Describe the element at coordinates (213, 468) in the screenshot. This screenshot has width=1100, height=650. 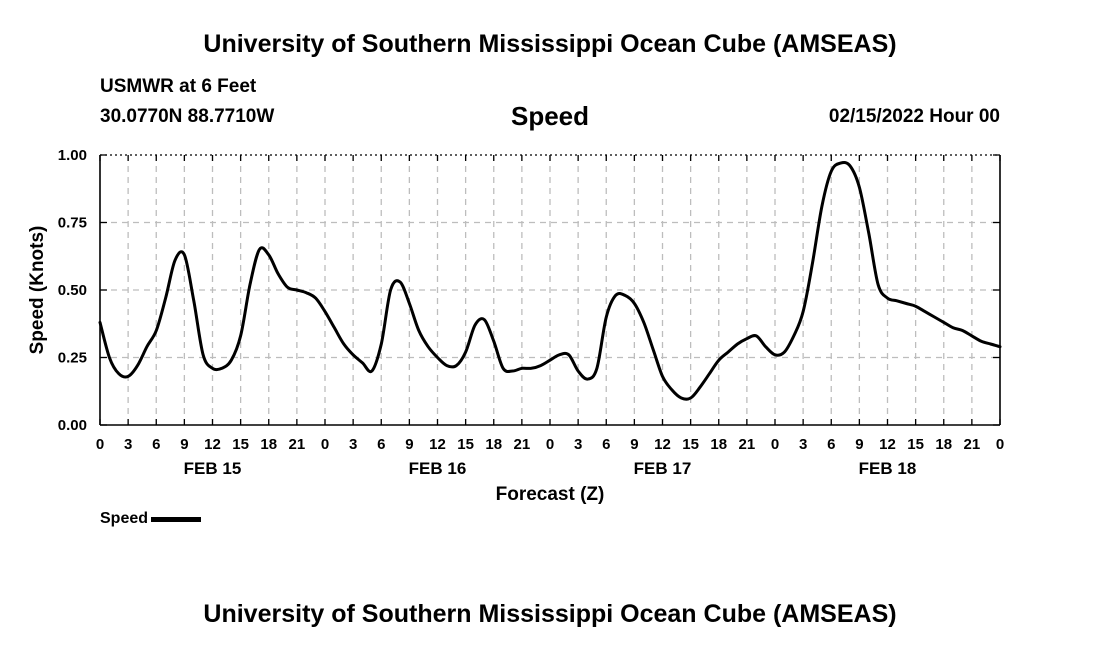
I see `day-label: FEB 15` at that location.